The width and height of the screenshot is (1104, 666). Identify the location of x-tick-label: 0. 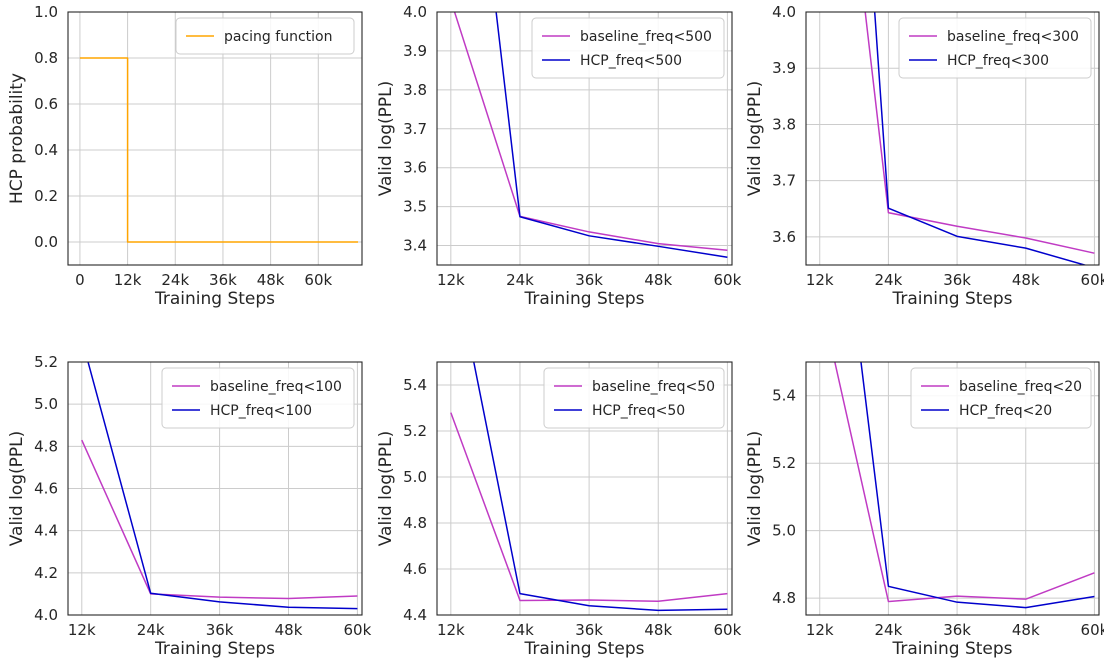
(80, 280).